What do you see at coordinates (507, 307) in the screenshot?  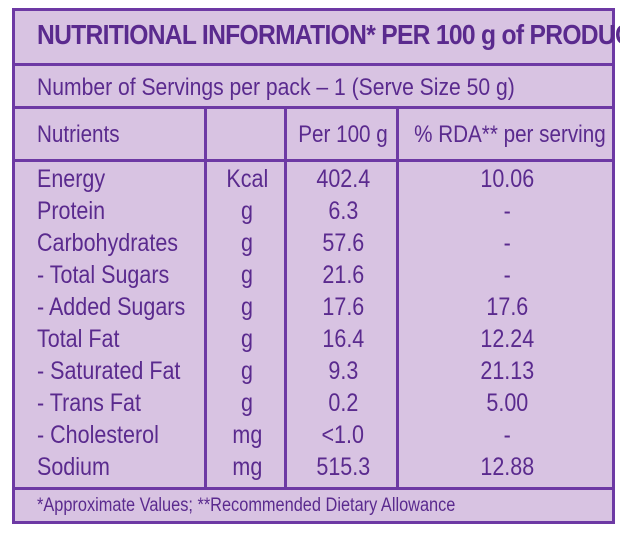 I see `nutrient-rda: 17.6` at bounding box center [507, 307].